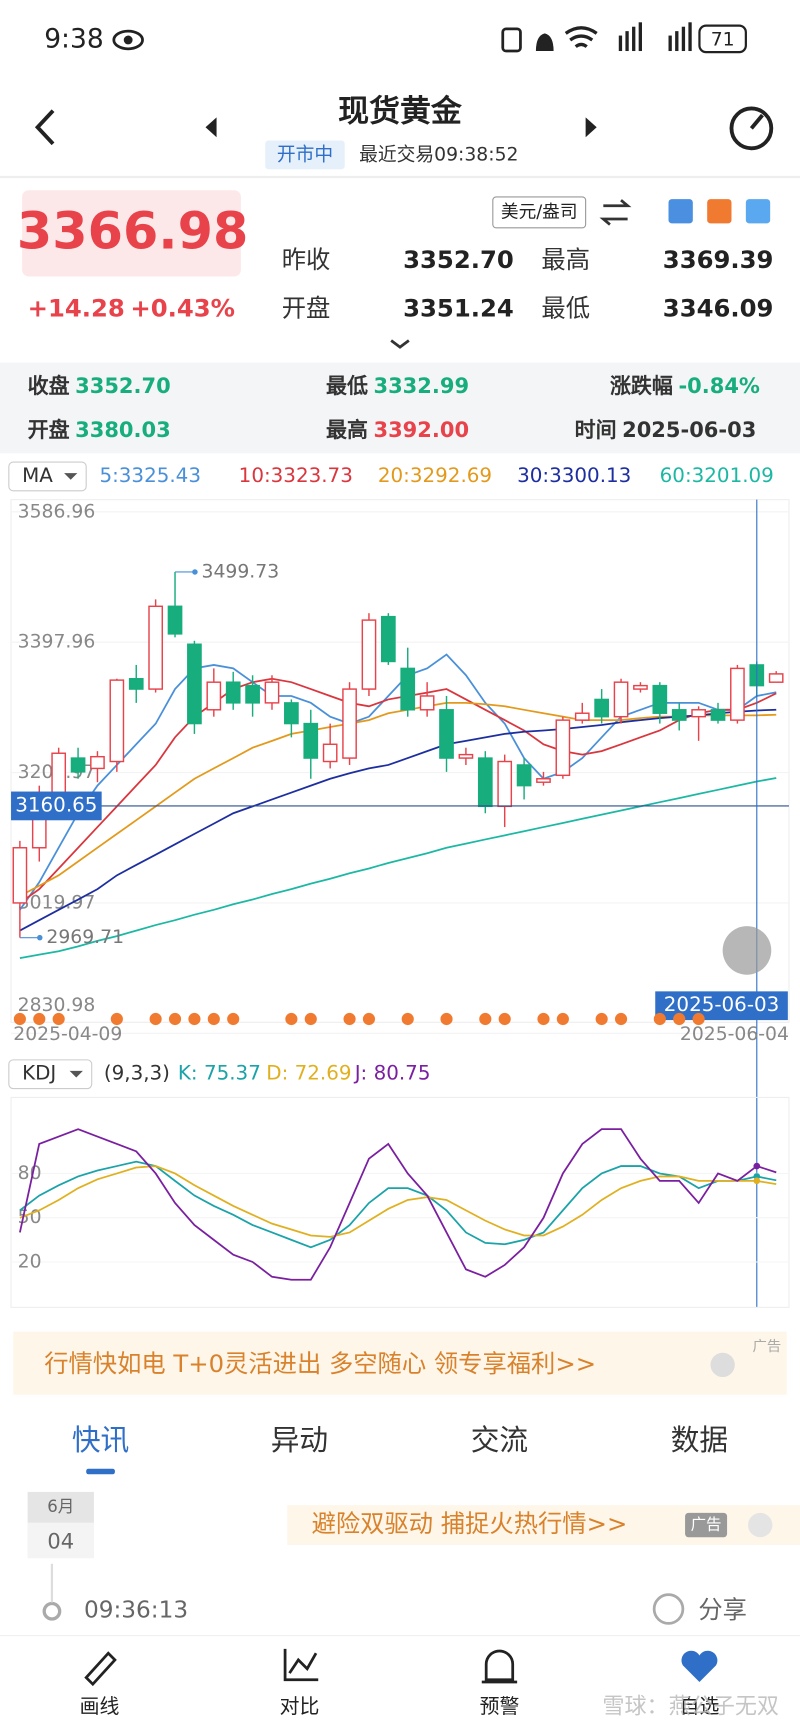 This screenshot has height=1733, width=800. Describe the element at coordinates (301, 1665) in the screenshot. I see `compare-icon` at that location.